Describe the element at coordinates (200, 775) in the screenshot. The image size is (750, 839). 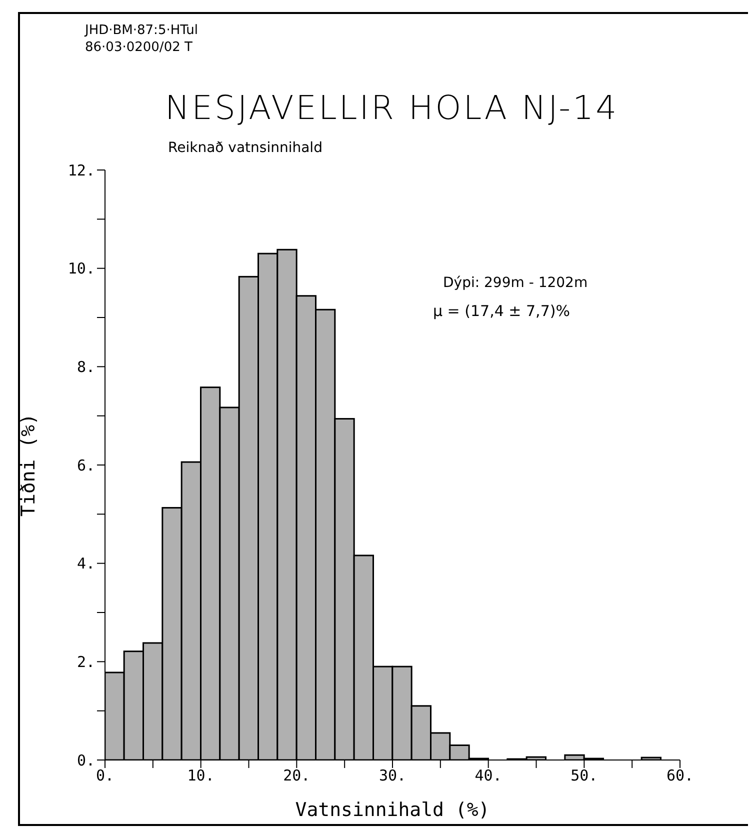
I see `x-tick-label: 10.` at that location.